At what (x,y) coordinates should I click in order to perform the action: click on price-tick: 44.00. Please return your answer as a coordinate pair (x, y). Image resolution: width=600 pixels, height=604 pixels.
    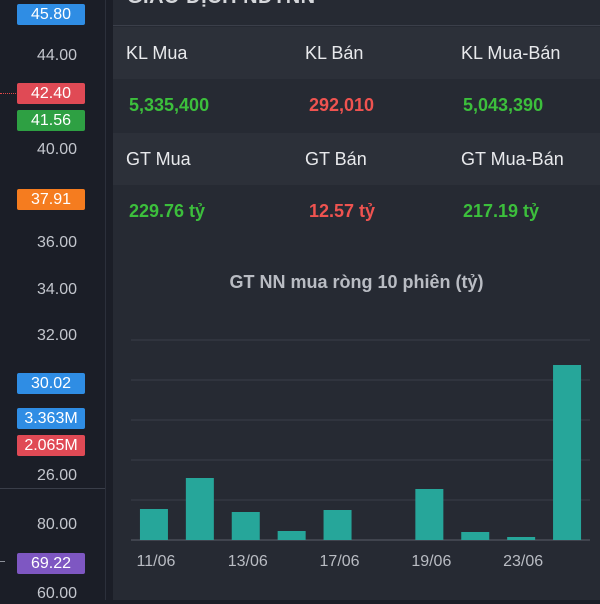
    Looking at the image, I should click on (57, 55).